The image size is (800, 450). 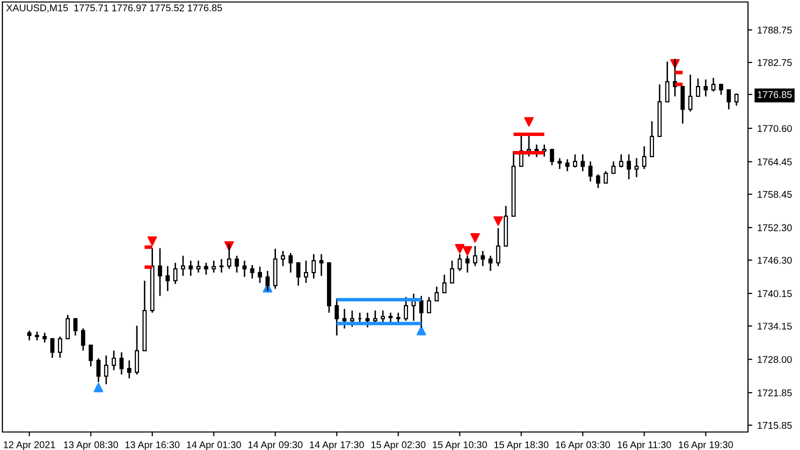 What do you see at coordinates (705, 445) in the screenshot?
I see `x-tick-label: 16 Apr 19:30` at bounding box center [705, 445].